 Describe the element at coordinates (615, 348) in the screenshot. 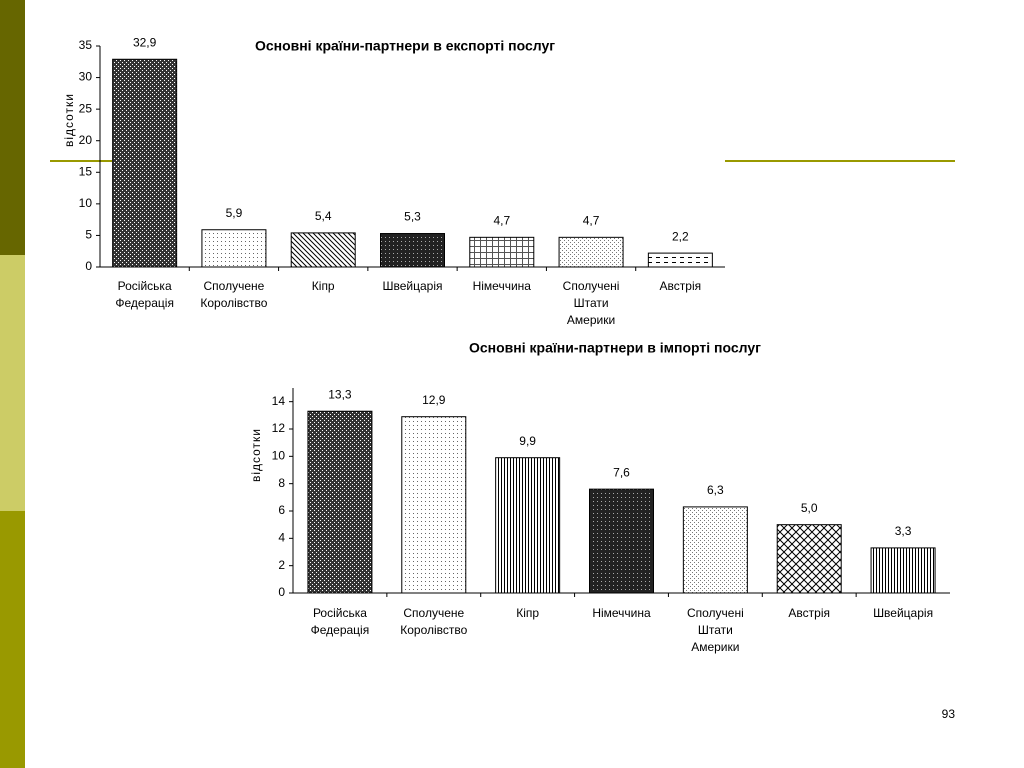

I see `chart-title: Основні країни-партнери в імпорті послуг` at that location.